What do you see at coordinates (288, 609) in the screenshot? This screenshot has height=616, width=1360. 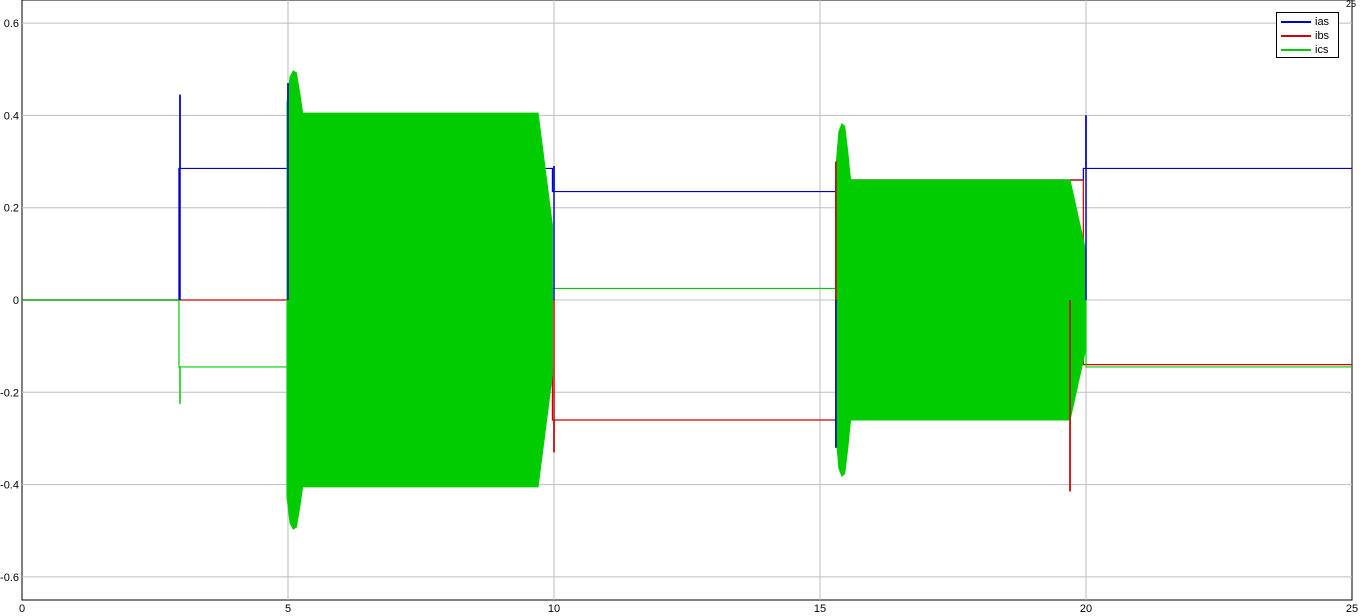 I see `x-tick-label: 5` at bounding box center [288, 609].